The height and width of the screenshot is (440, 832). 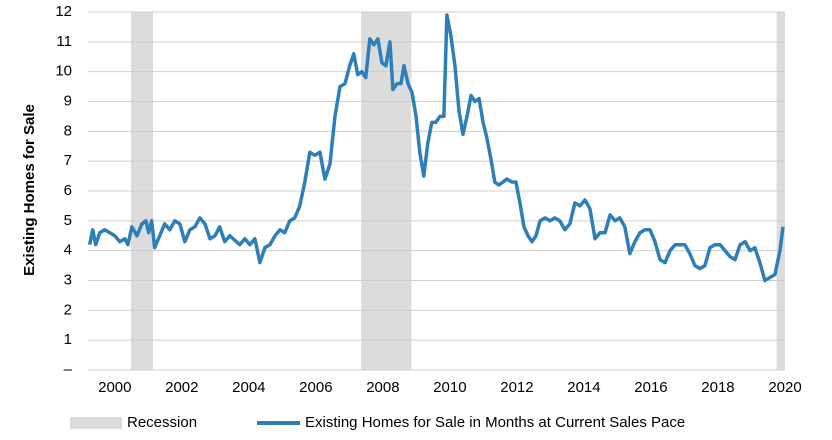 I want to click on y-tick-label: 8, so click(x=68, y=130).